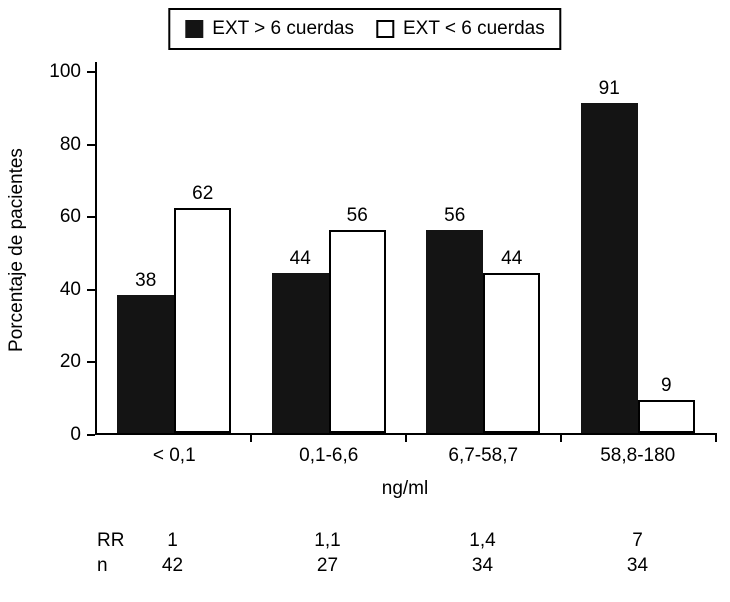 The height and width of the screenshot is (602, 730). I want to click on x-category-label: 58,8-180, so click(638, 455).